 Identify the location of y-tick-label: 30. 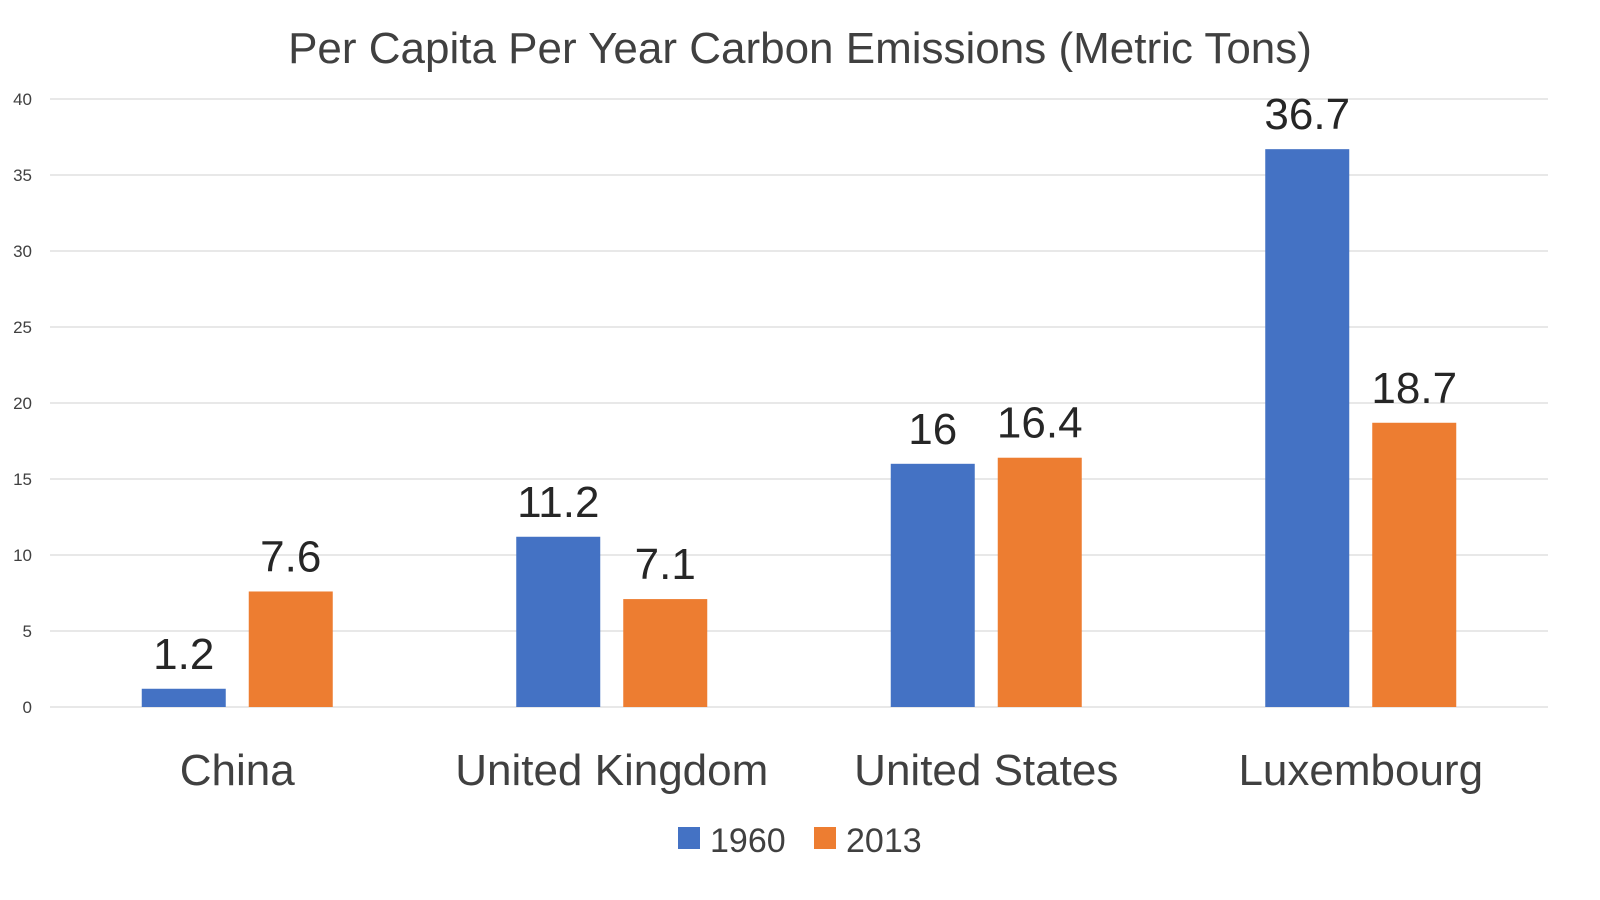
(22, 251).